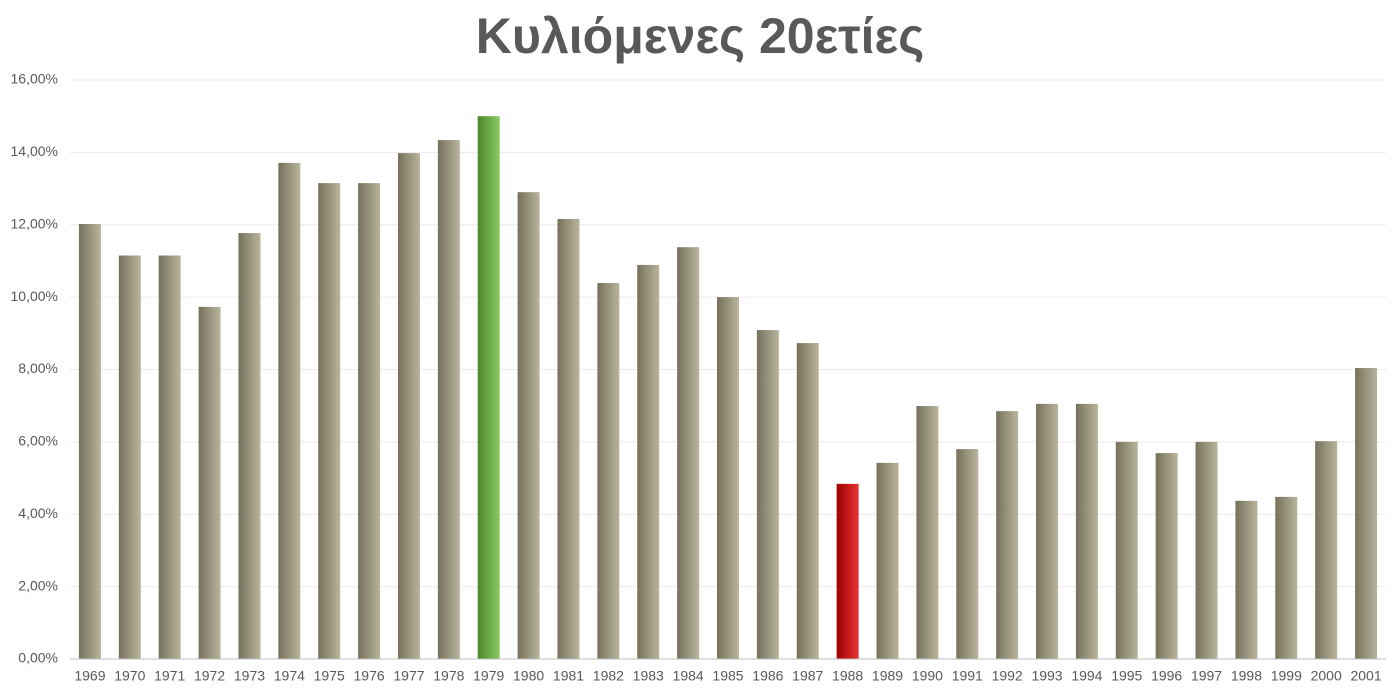  What do you see at coordinates (34, 79) in the screenshot?
I see `y-tick-label: 16,00%` at bounding box center [34, 79].